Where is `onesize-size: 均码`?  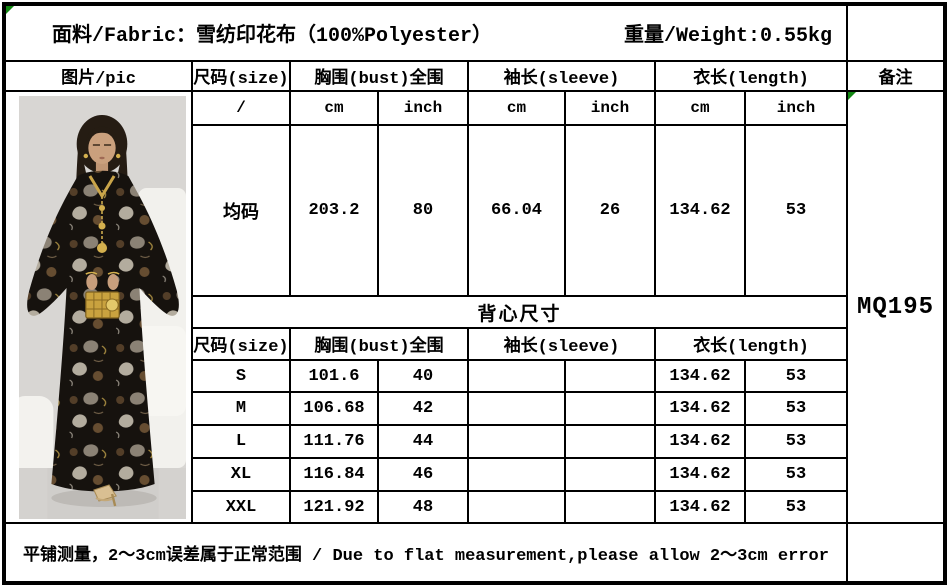 onesize-size: 均码 is located at coordinates (241, 210).